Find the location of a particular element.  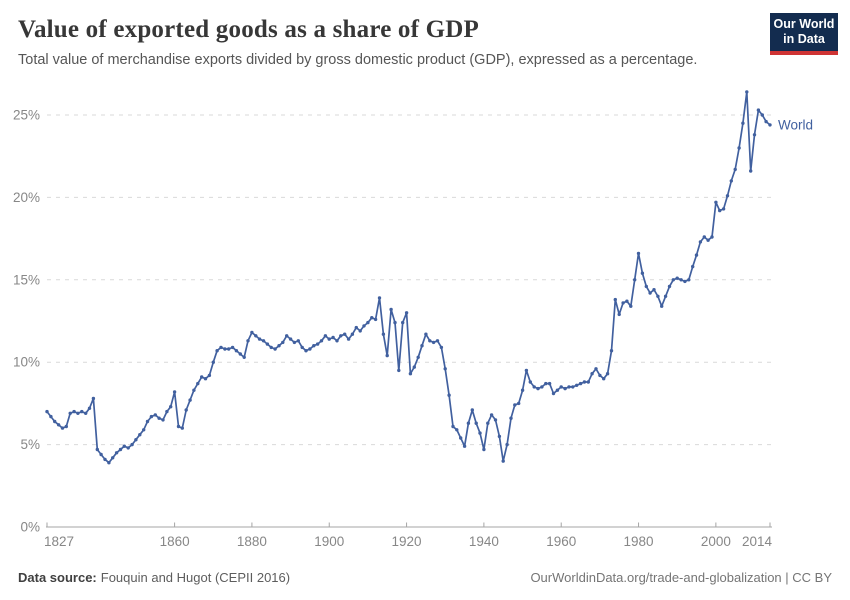

series-label-world: World is located at coordinates (795, 124).